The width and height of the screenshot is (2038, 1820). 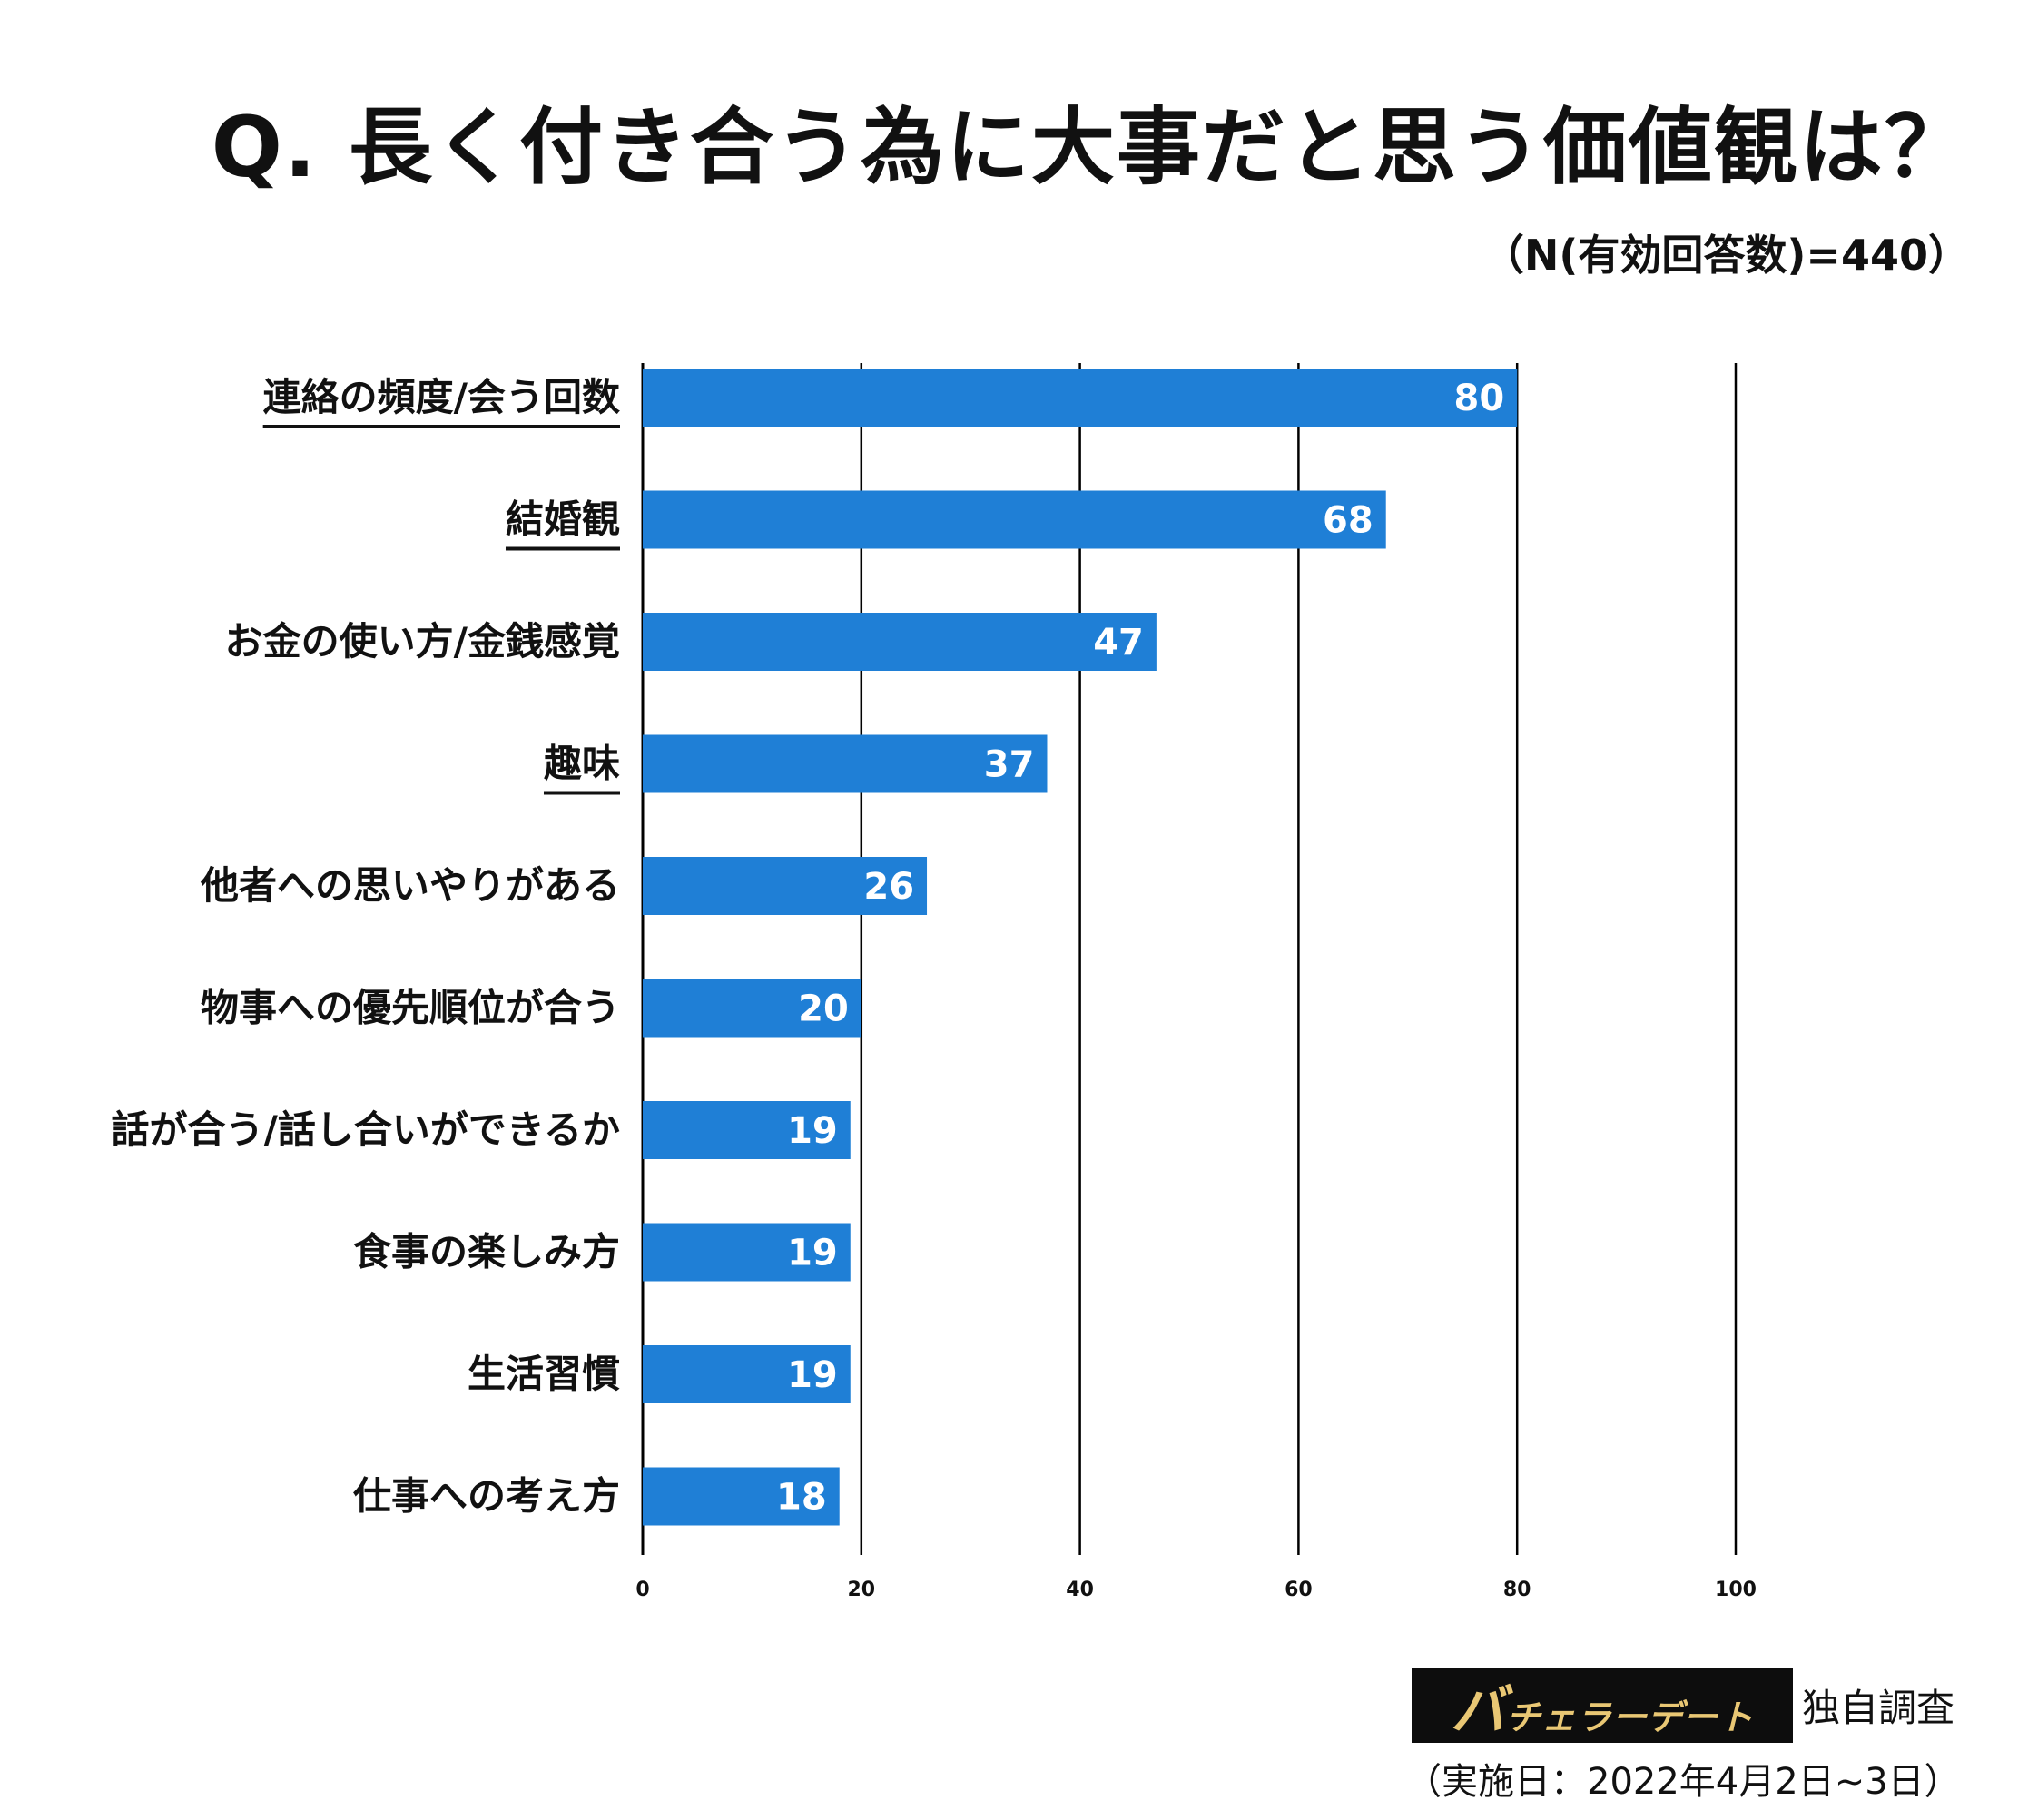 I want to click on data-label: 80, so click(x=1479, y=398).